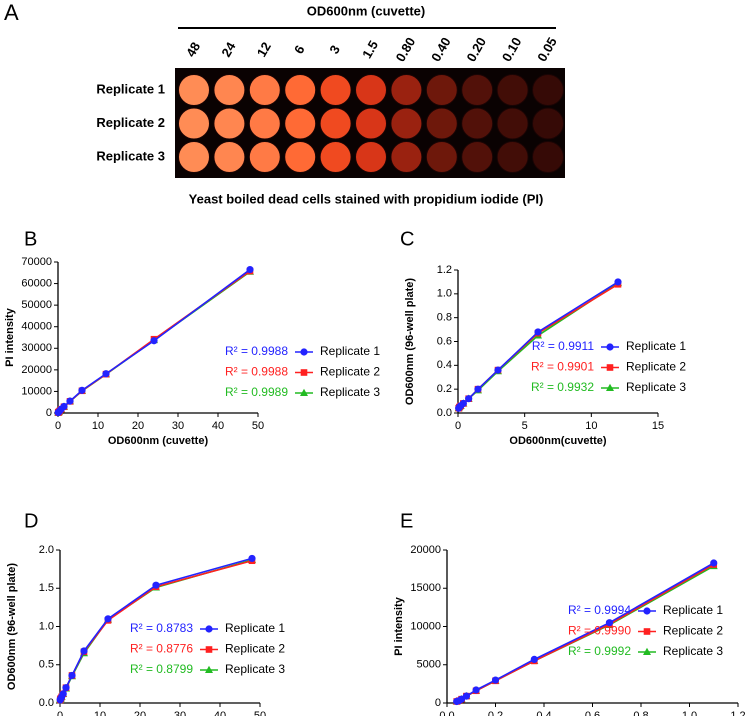 Image resolution: width=748 pixels, height=716 pixels. Describe the element at coordinates (444, 341) in the screenshot. I see `y-tick-label: 0.6` at that location.